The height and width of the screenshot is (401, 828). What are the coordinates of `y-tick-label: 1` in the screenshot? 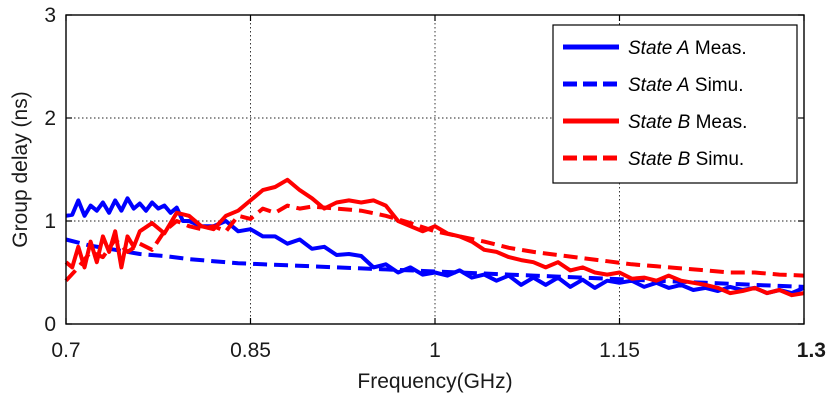 It's located at (50, 221).